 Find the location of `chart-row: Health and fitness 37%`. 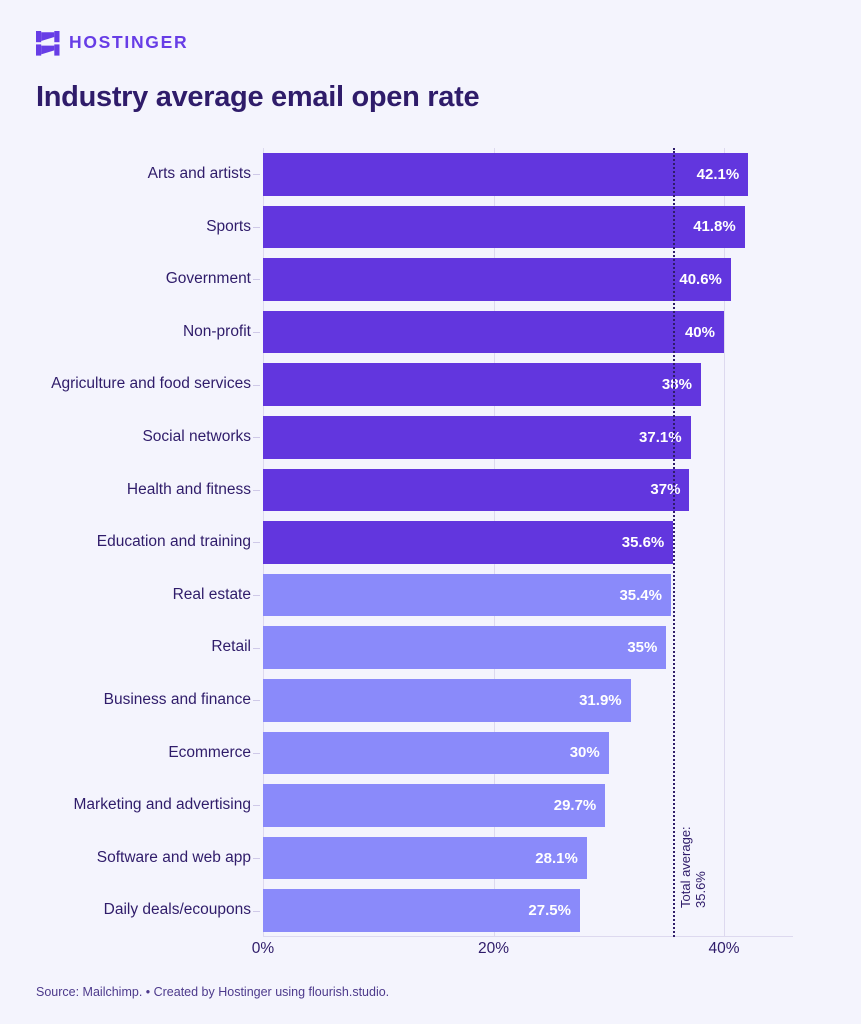

chart-row: Health and fitness 37% is located at coordinates (430, 490).